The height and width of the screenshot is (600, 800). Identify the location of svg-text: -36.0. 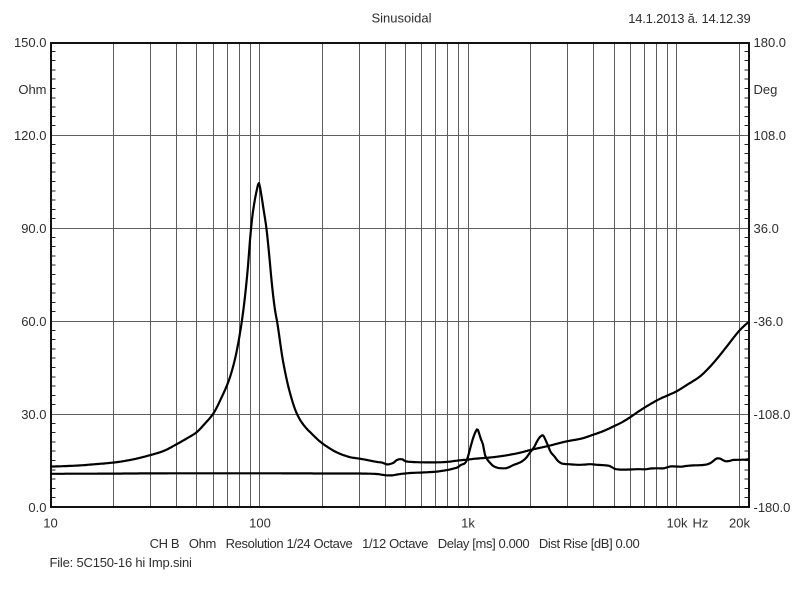
(769, 321).